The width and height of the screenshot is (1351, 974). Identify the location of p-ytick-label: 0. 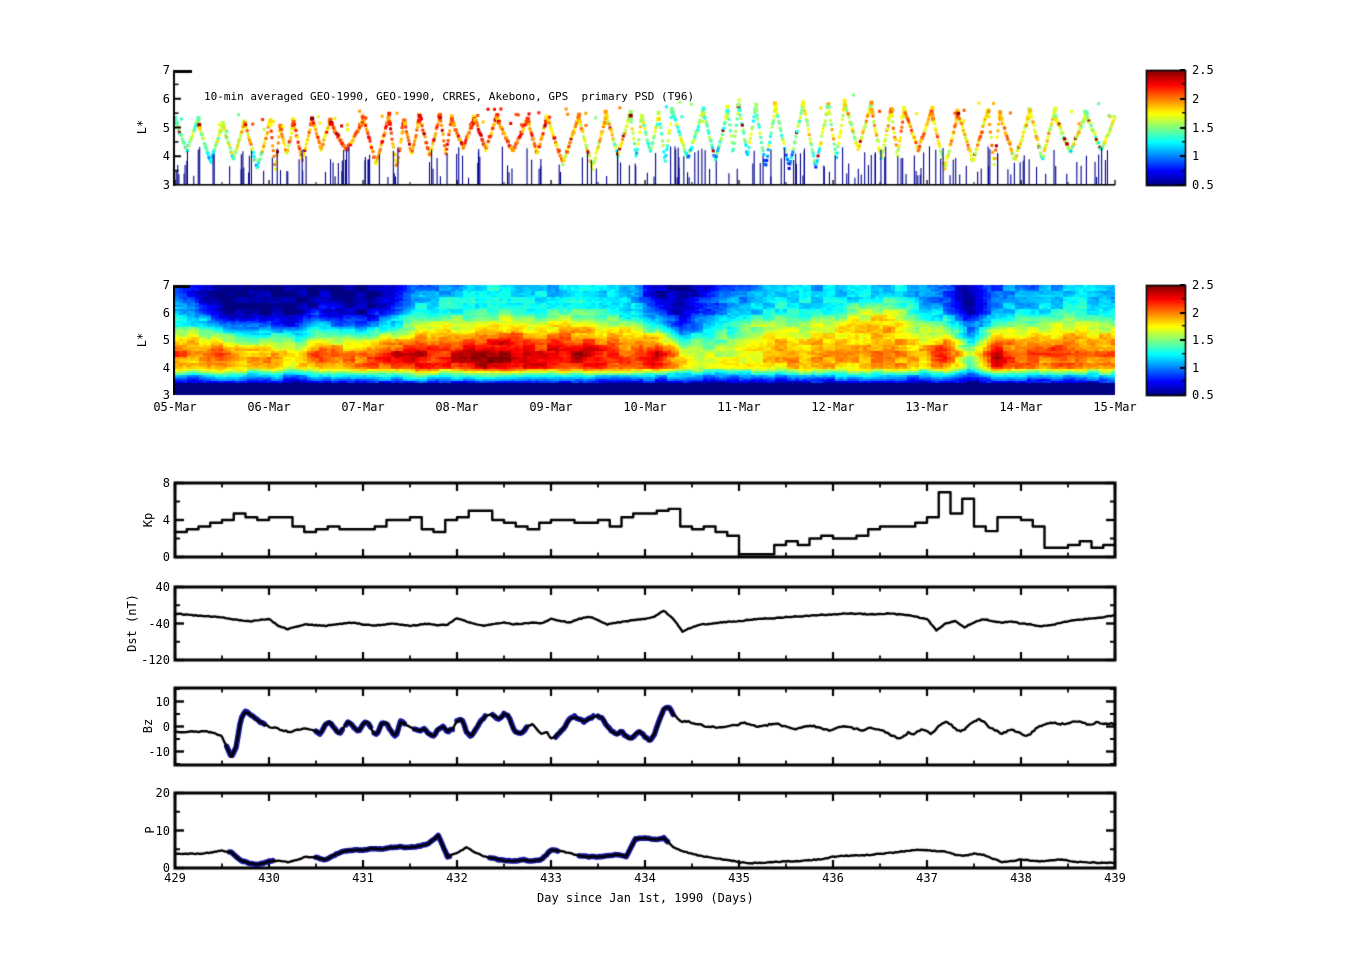
(166, 868).